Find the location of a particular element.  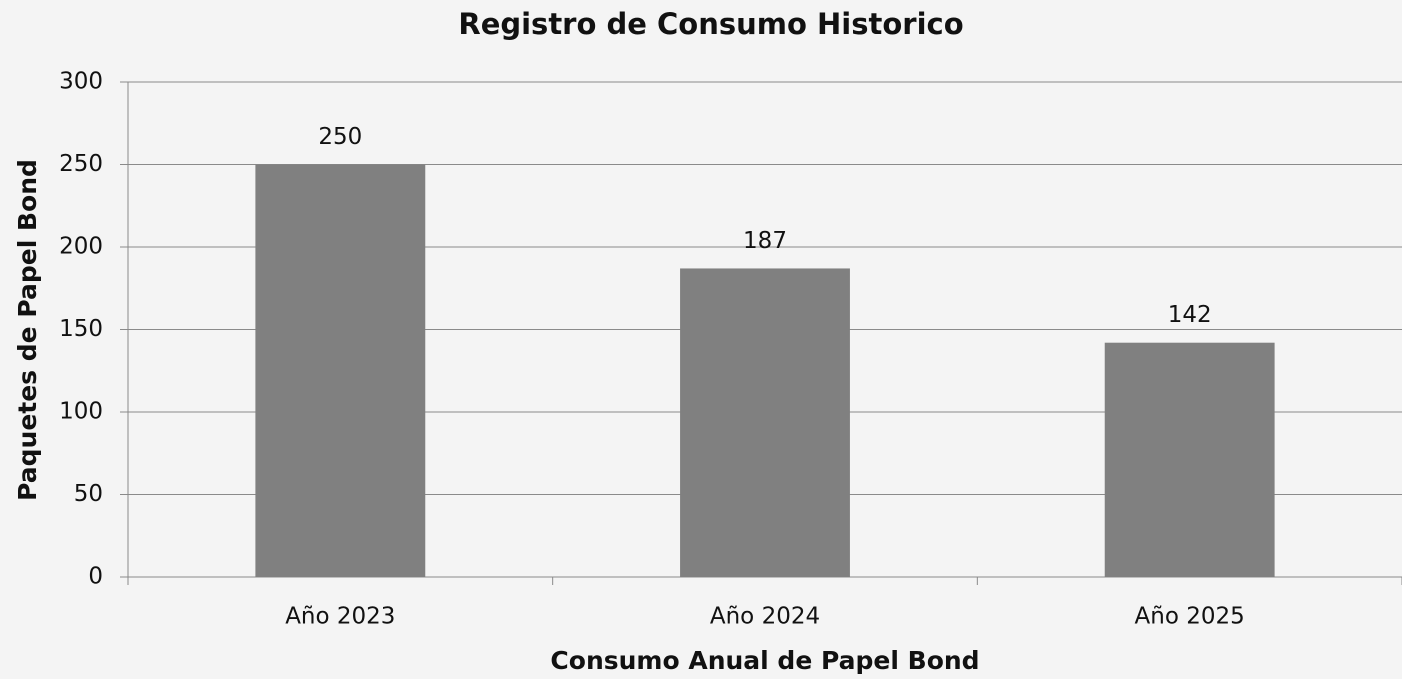

y-tick-label: 250 is located at coordinates (81, 164).